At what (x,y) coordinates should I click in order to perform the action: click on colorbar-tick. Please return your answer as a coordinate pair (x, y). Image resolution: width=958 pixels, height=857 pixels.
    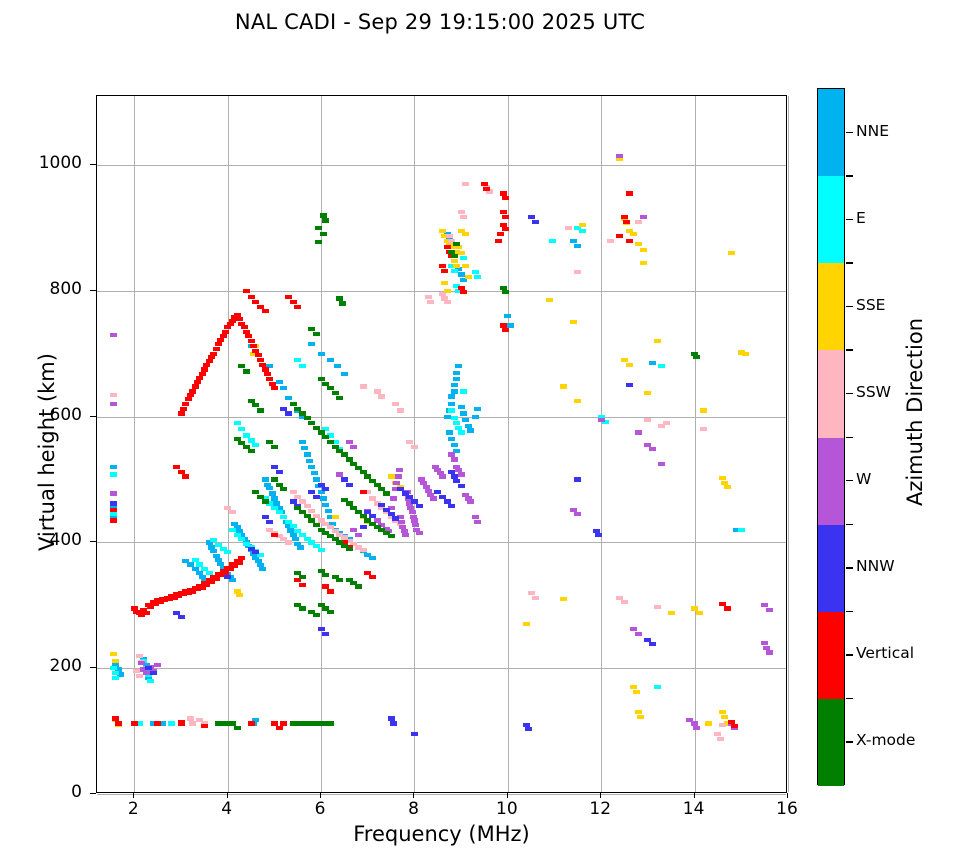
    Looking at the image, I should click on (849, 742).